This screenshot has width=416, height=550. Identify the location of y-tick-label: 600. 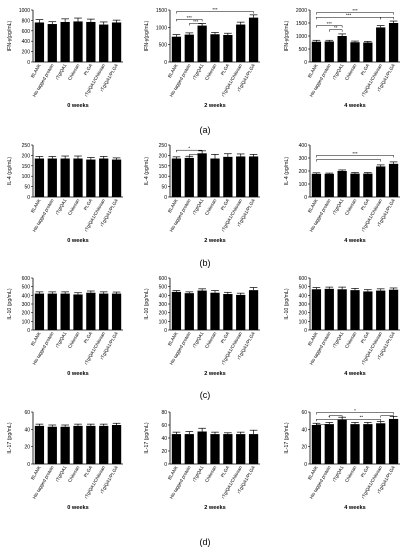
(26, 279).